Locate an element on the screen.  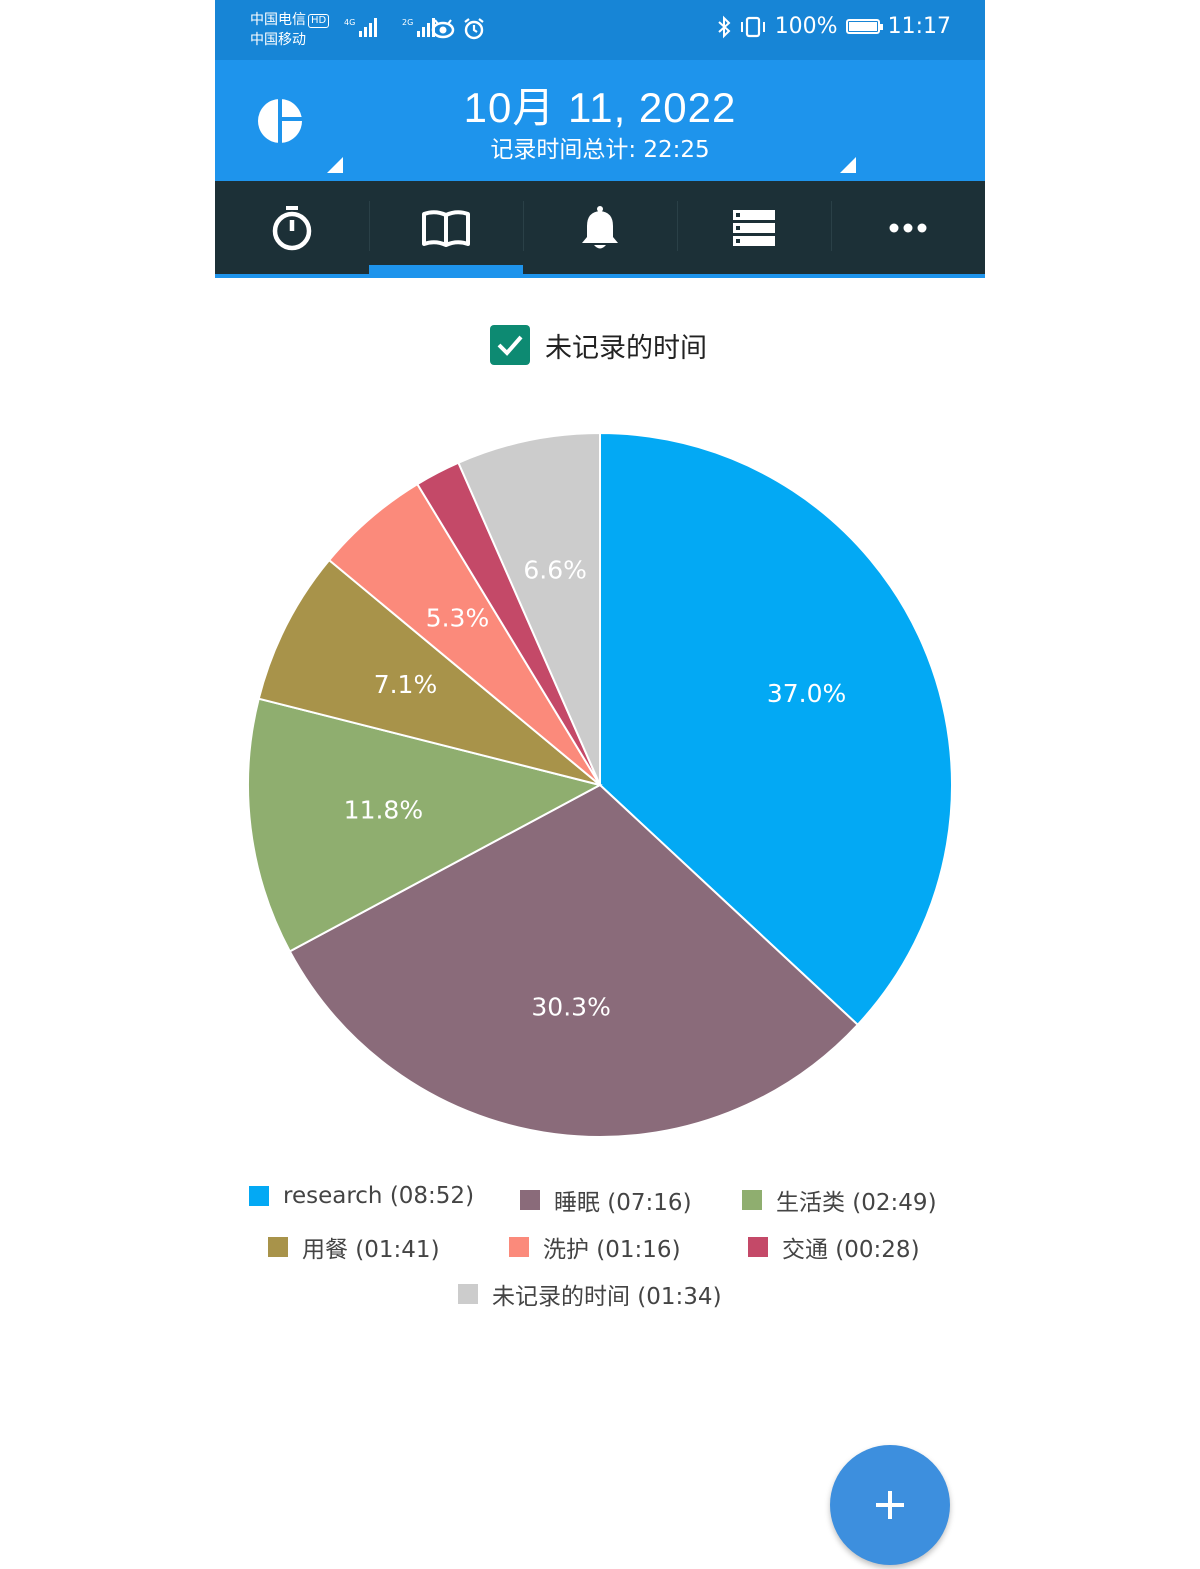
legend-item-4: 洗护 (01:16) is located at coordinates (595, 1247).